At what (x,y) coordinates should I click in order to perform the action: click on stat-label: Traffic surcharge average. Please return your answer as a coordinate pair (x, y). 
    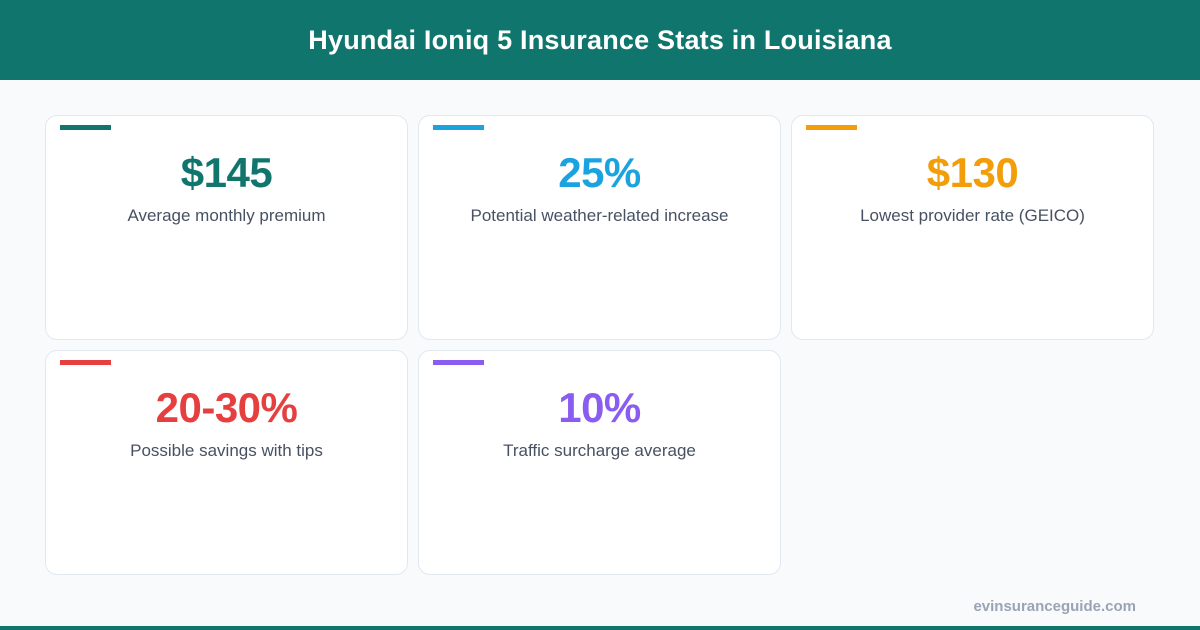
    Looking at the image, I should click on (599, 450).